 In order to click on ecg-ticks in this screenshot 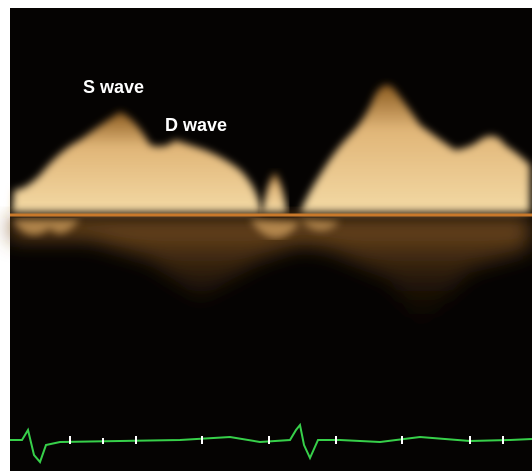, I will do `click(286, 440)`.